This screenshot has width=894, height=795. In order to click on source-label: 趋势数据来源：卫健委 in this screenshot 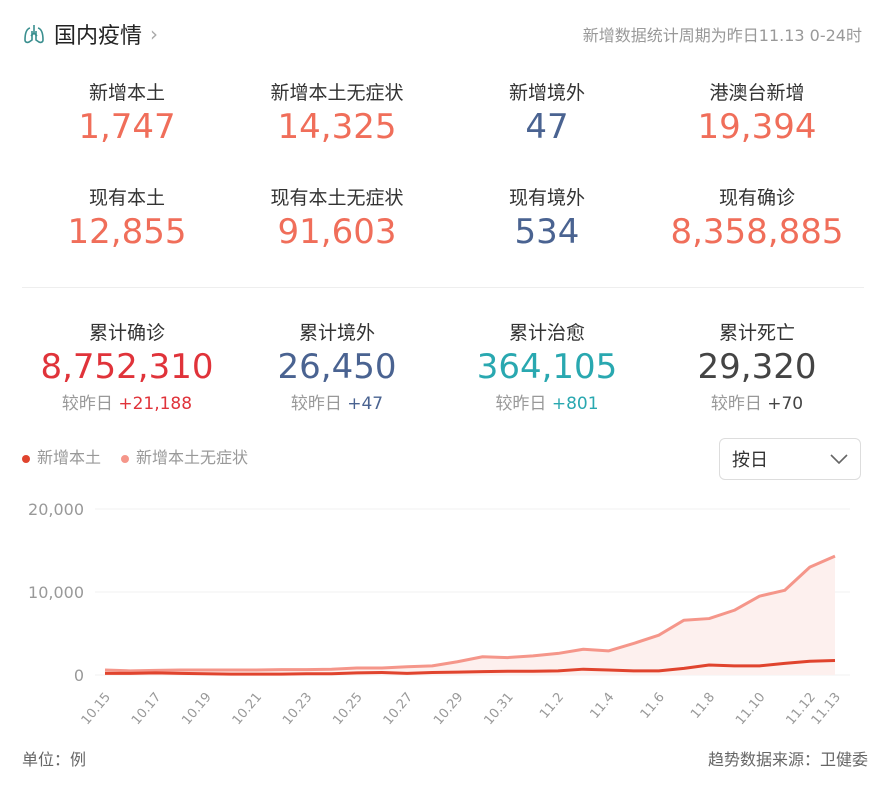, I will do `click(787, 759)`.